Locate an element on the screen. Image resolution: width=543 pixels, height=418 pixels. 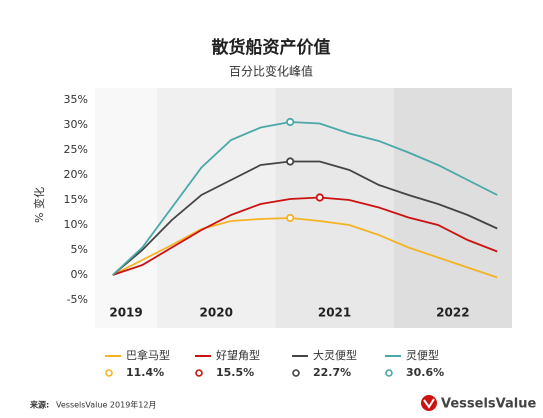
legend-peak-label: 30.6% is located at coordinates (425, 372).